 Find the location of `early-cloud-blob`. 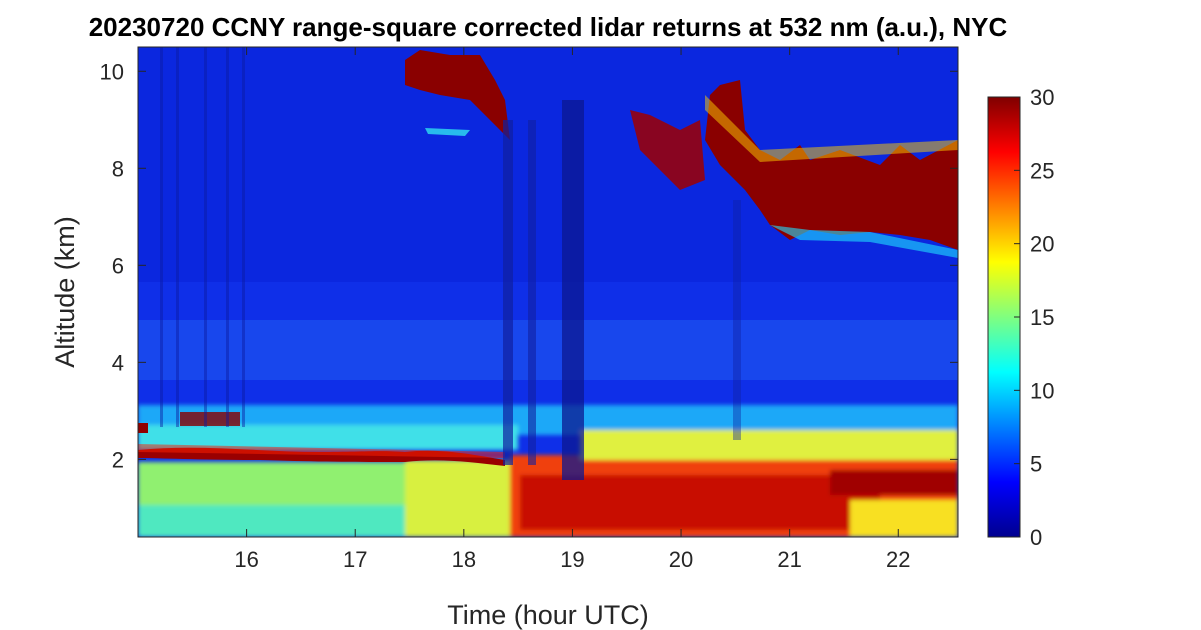

early-cloud-blob is located at coordinates (143, 428).